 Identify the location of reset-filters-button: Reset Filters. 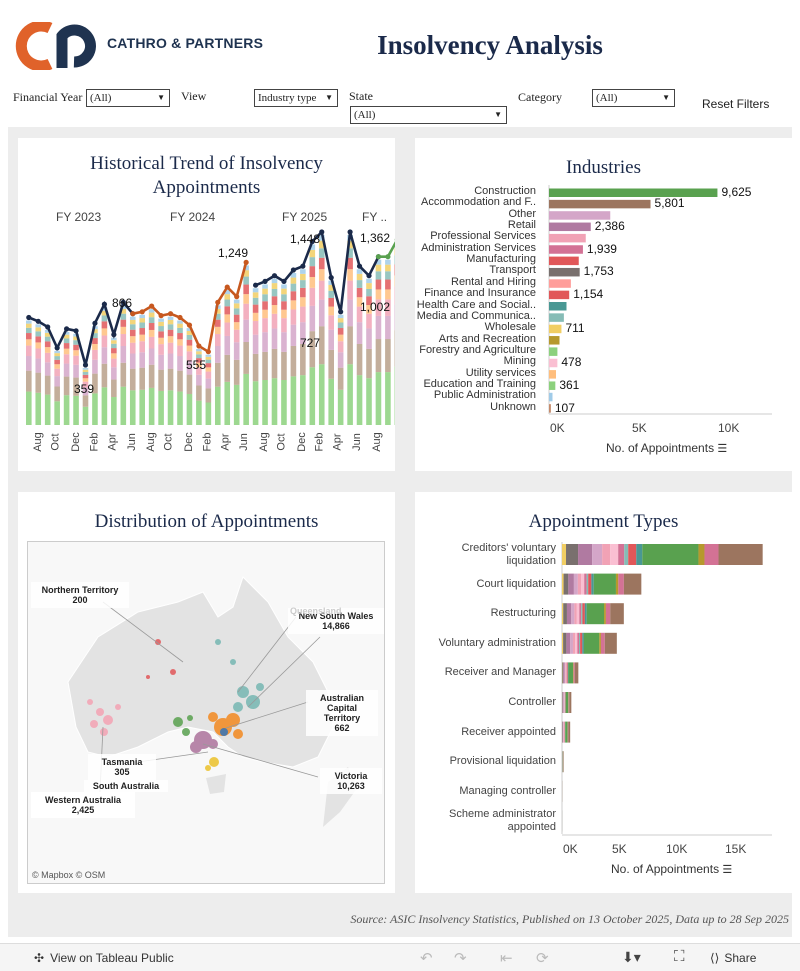
(736, 104).